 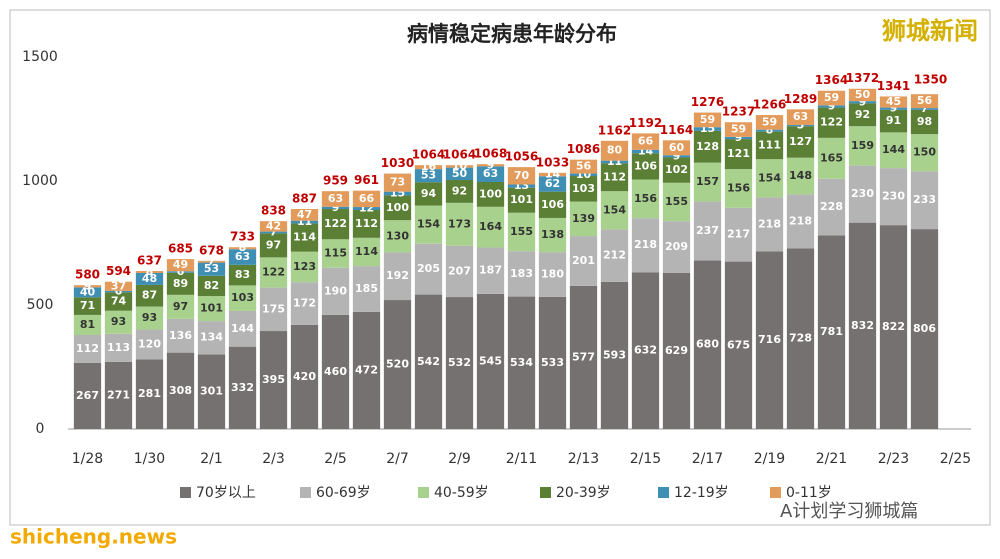 I want to click on segment-label: 53, so click(x=211, y=268).